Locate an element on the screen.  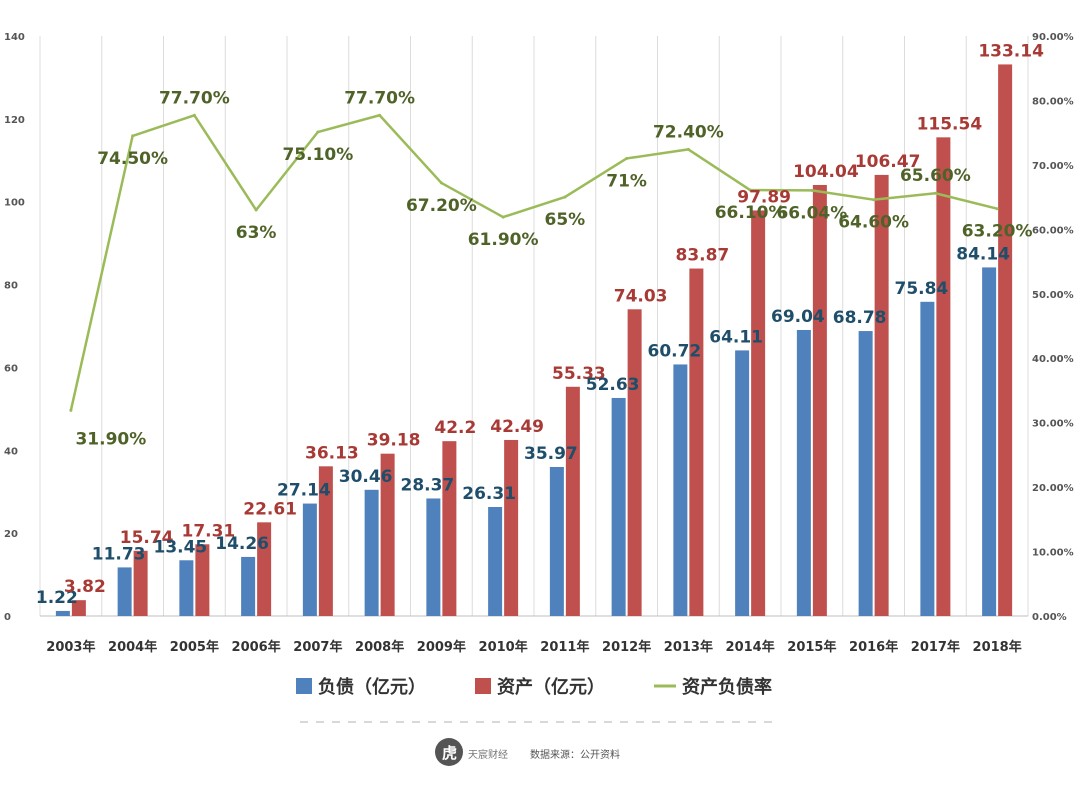
assets-data-label: 83.87 is located at coordinates (702, 256).